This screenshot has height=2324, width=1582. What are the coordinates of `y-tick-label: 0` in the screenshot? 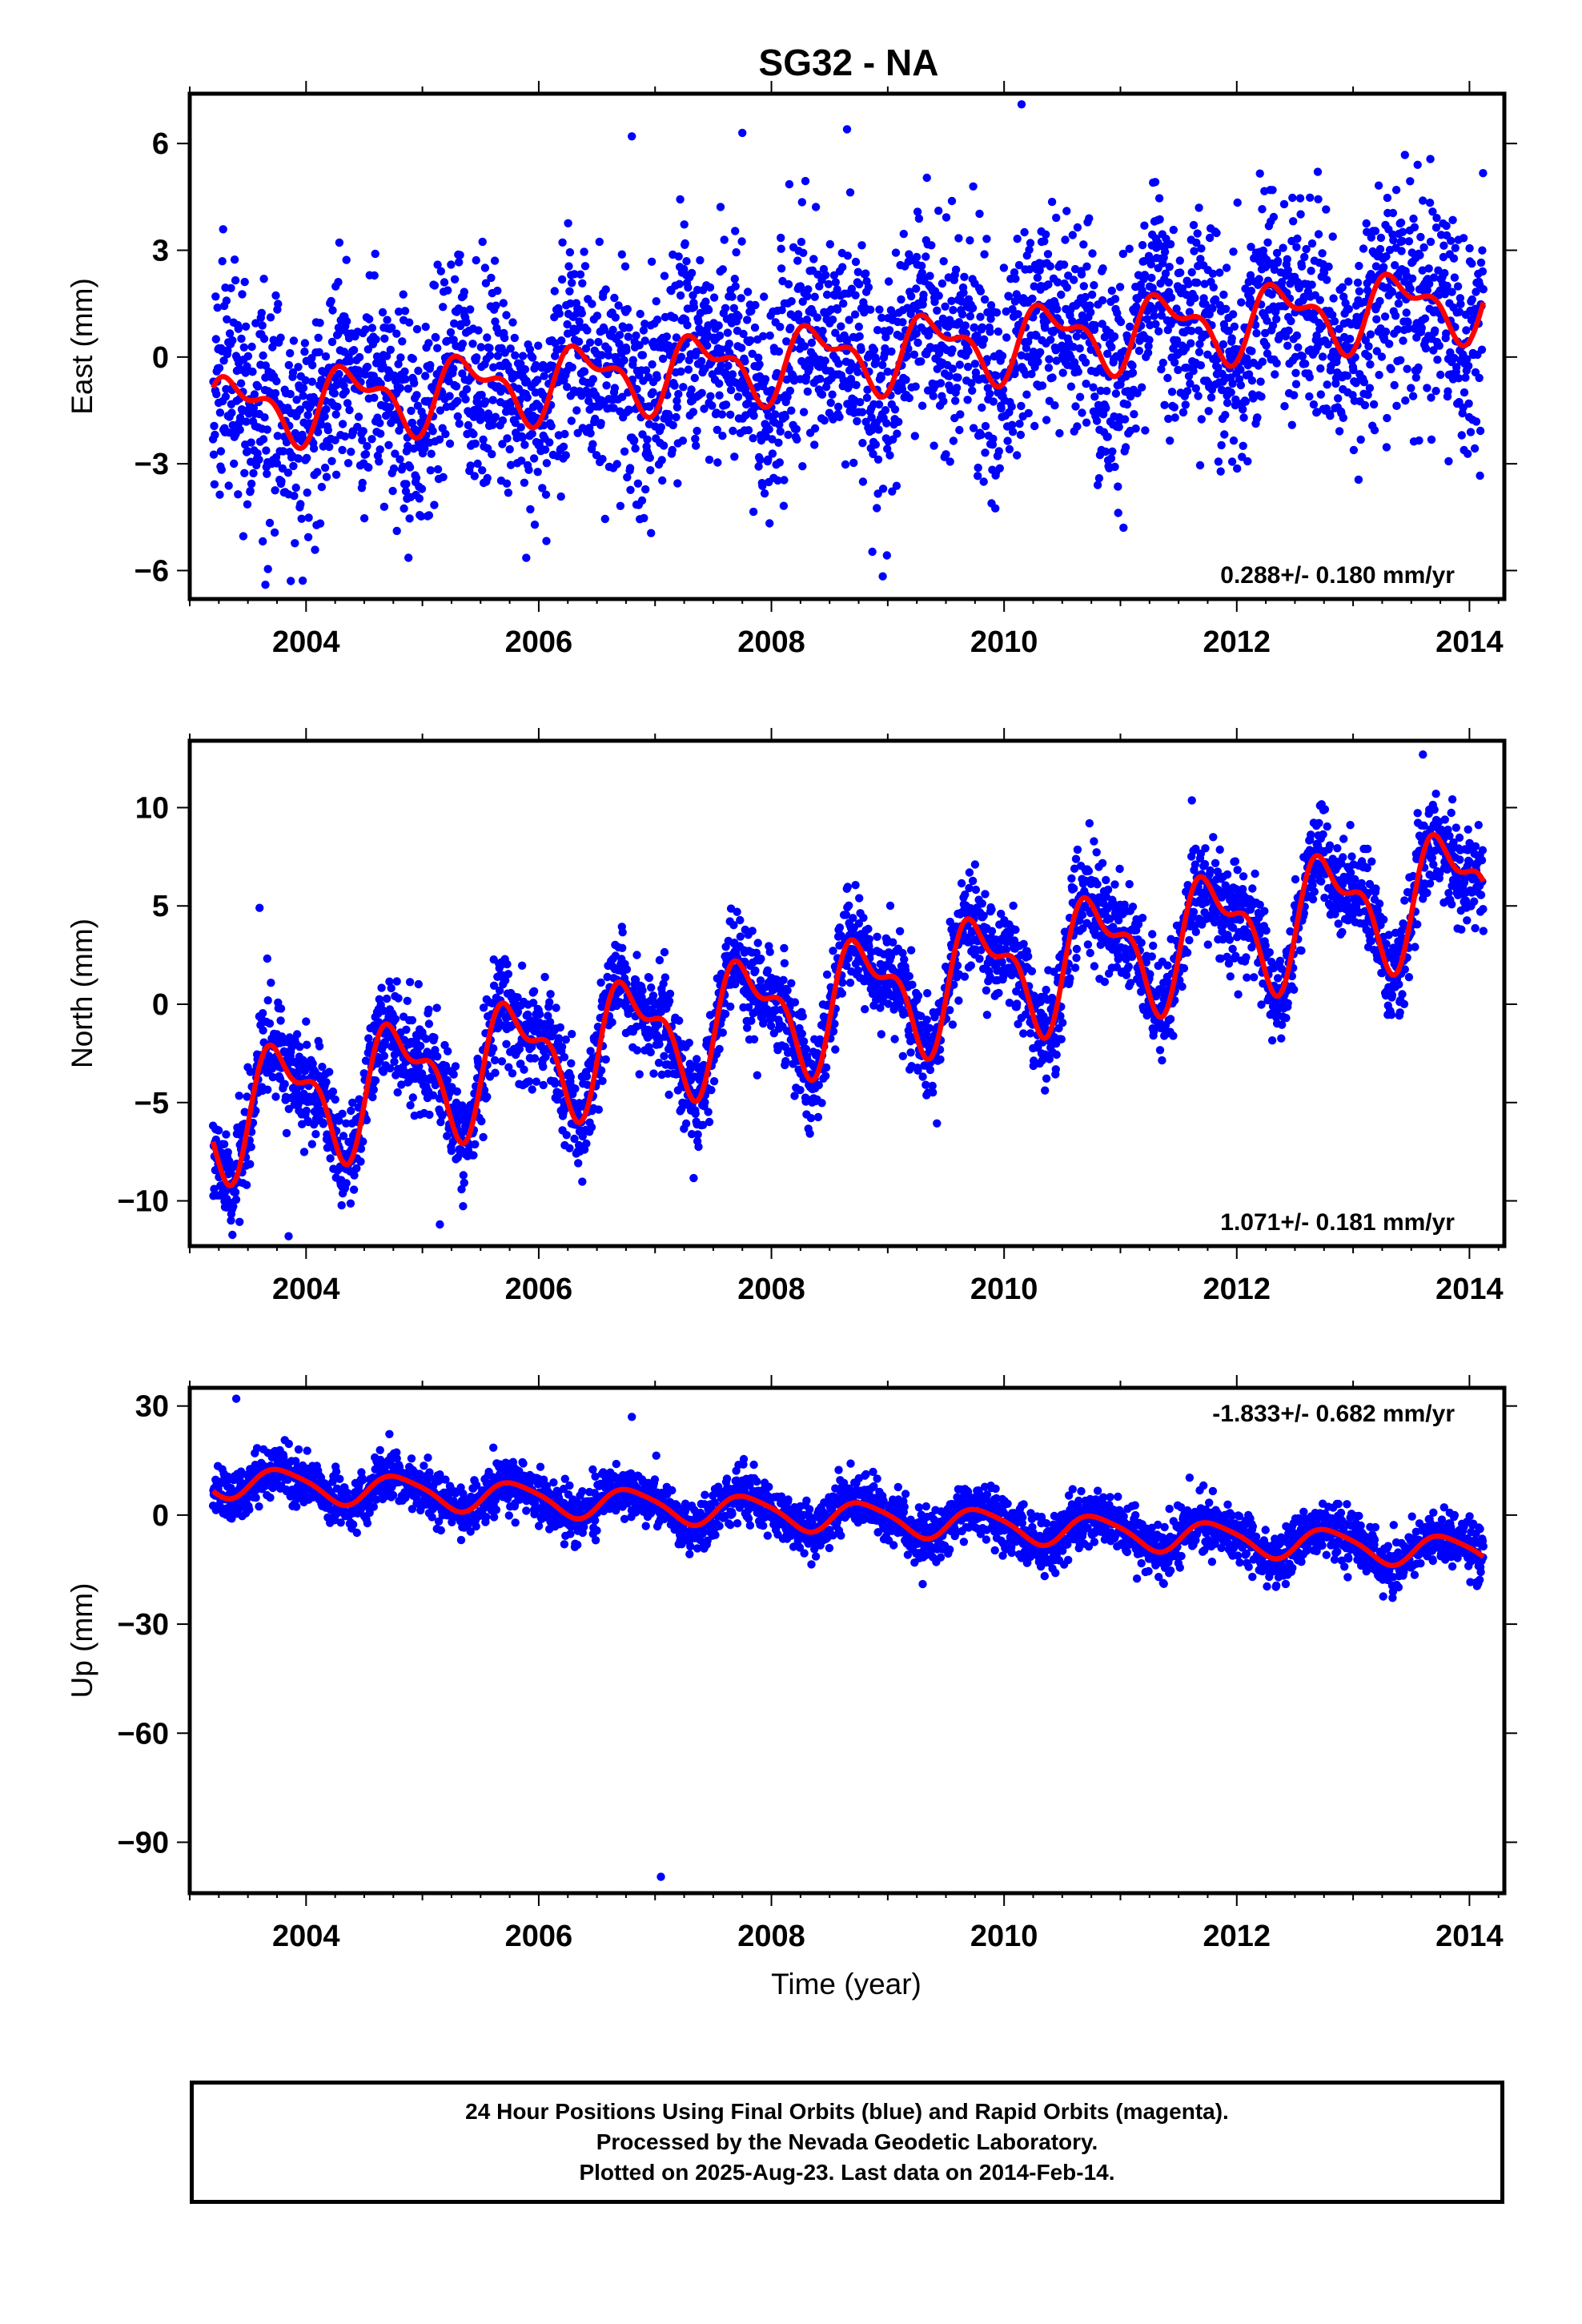 It's located at (161, 358).